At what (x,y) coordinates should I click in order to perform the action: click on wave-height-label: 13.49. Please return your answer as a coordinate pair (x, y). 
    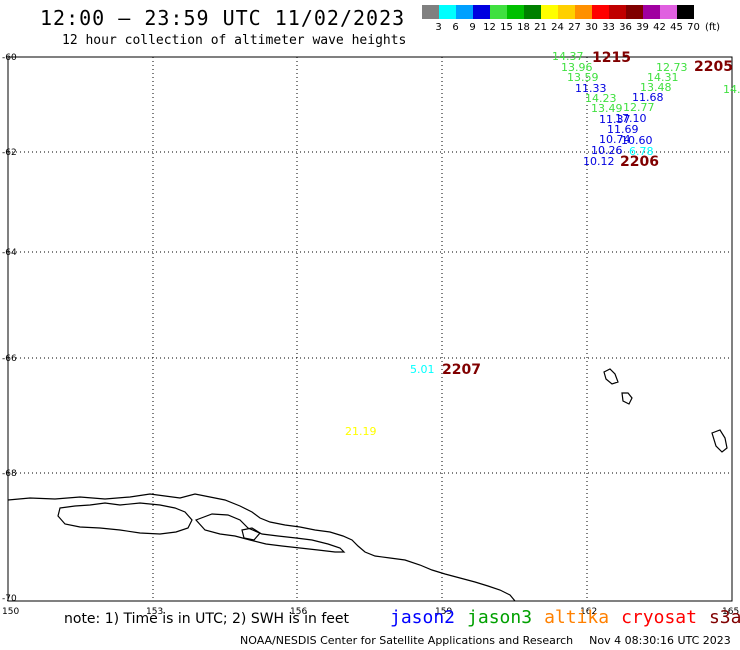
    Looking at the image, I should click on (607, 108).